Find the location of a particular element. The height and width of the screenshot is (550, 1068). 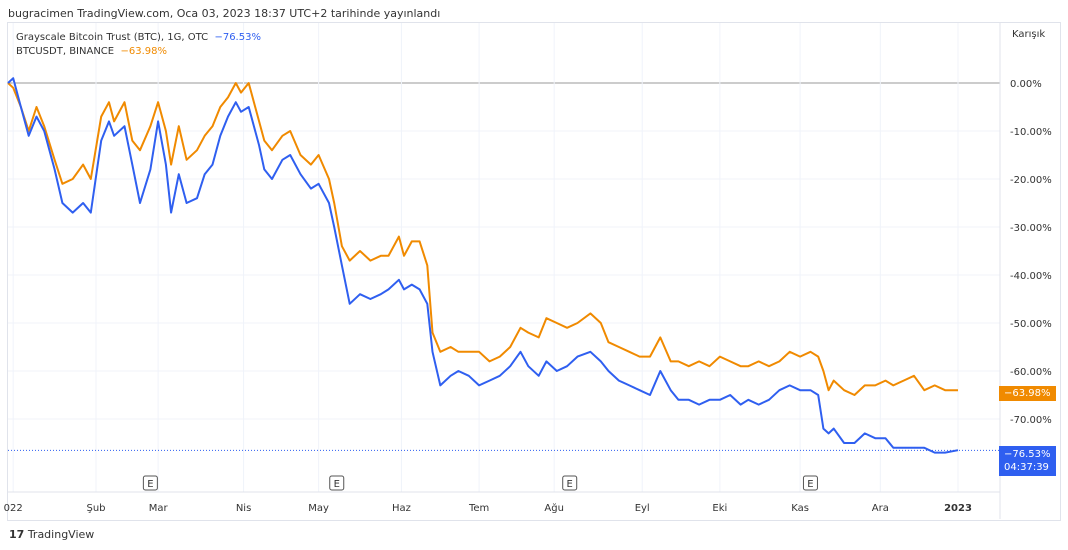

x-tick-label: Şub is located at coordinates (95, 508).